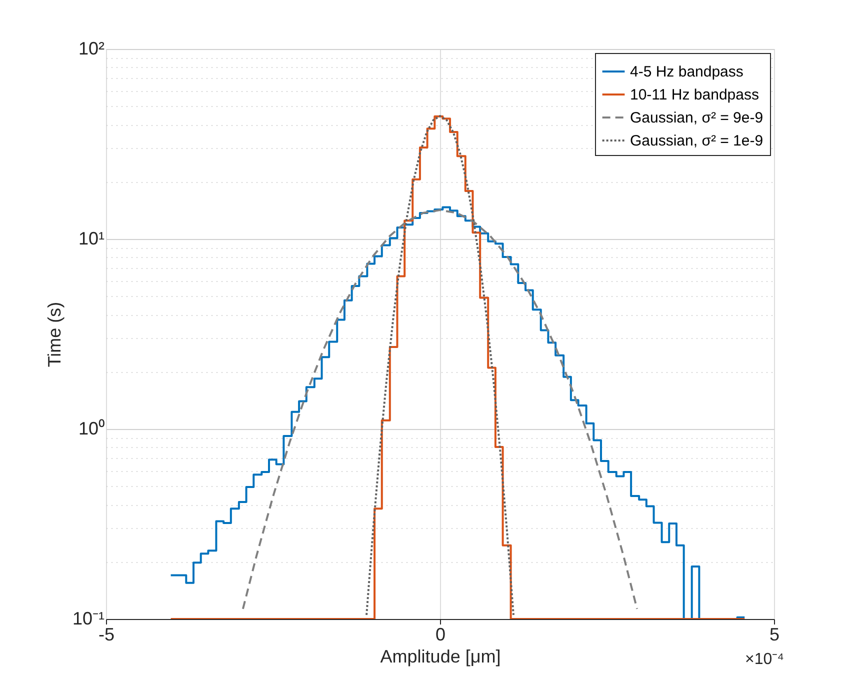  What do you see at coordinates (91, 238) in the screenshot?
I see `y-tick-label: 10¹` at bounding box center [91, 238].